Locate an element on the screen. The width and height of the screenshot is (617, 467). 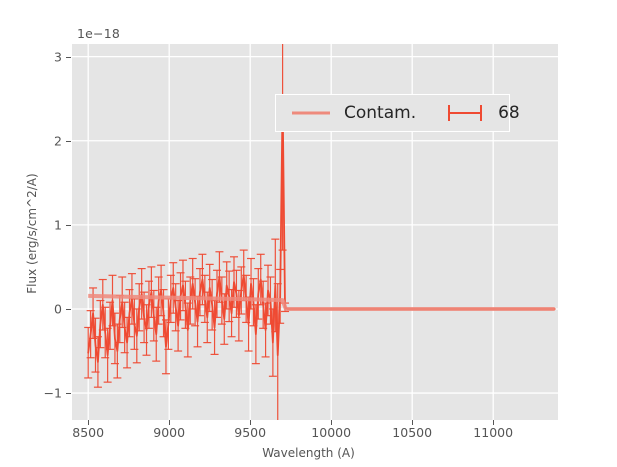
legend-label-errorbar: 68 is located at coordinates (509, 113).